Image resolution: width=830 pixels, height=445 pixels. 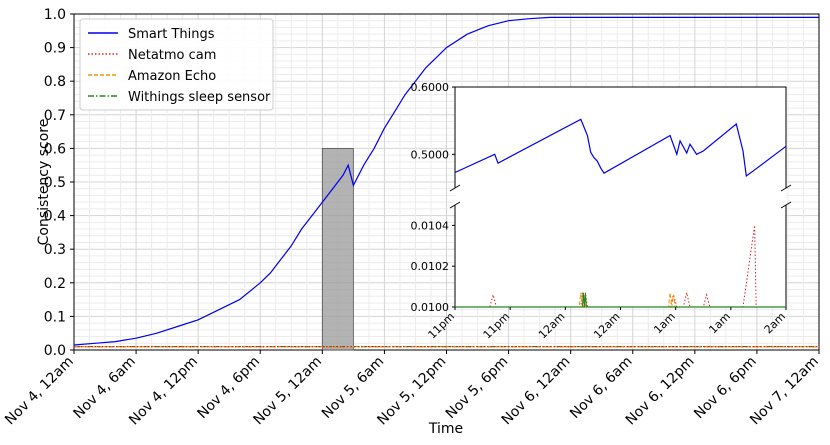 I want to click on y-tick-label: 0.8, so click(x=55, y=82).